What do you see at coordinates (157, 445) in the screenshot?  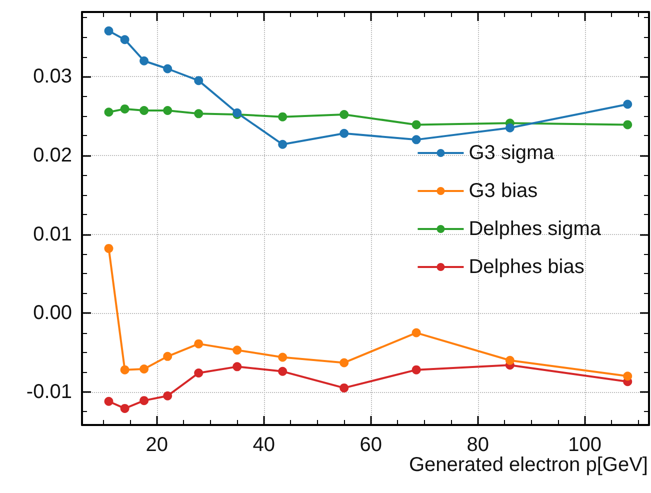 I see `x-tick-label: 20` at bounding box center [157, 445].